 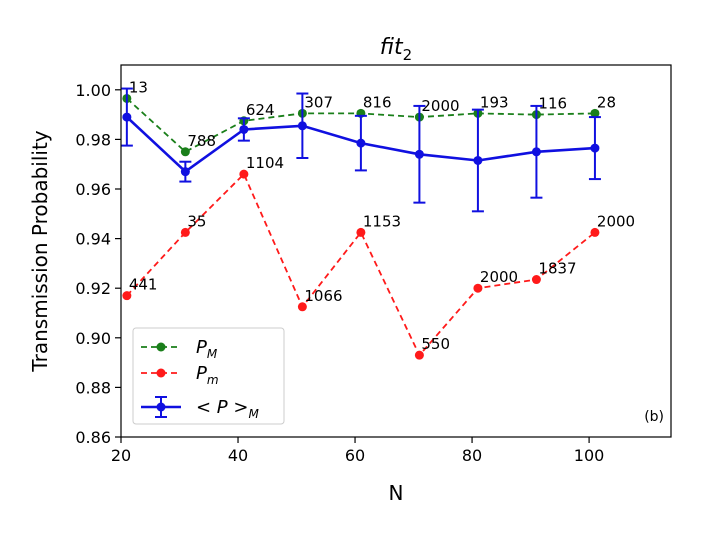 What do you see at coordinates (382, 221) in the screenshot?
I see `point-label: 1153` at bounding box center [382, 221].